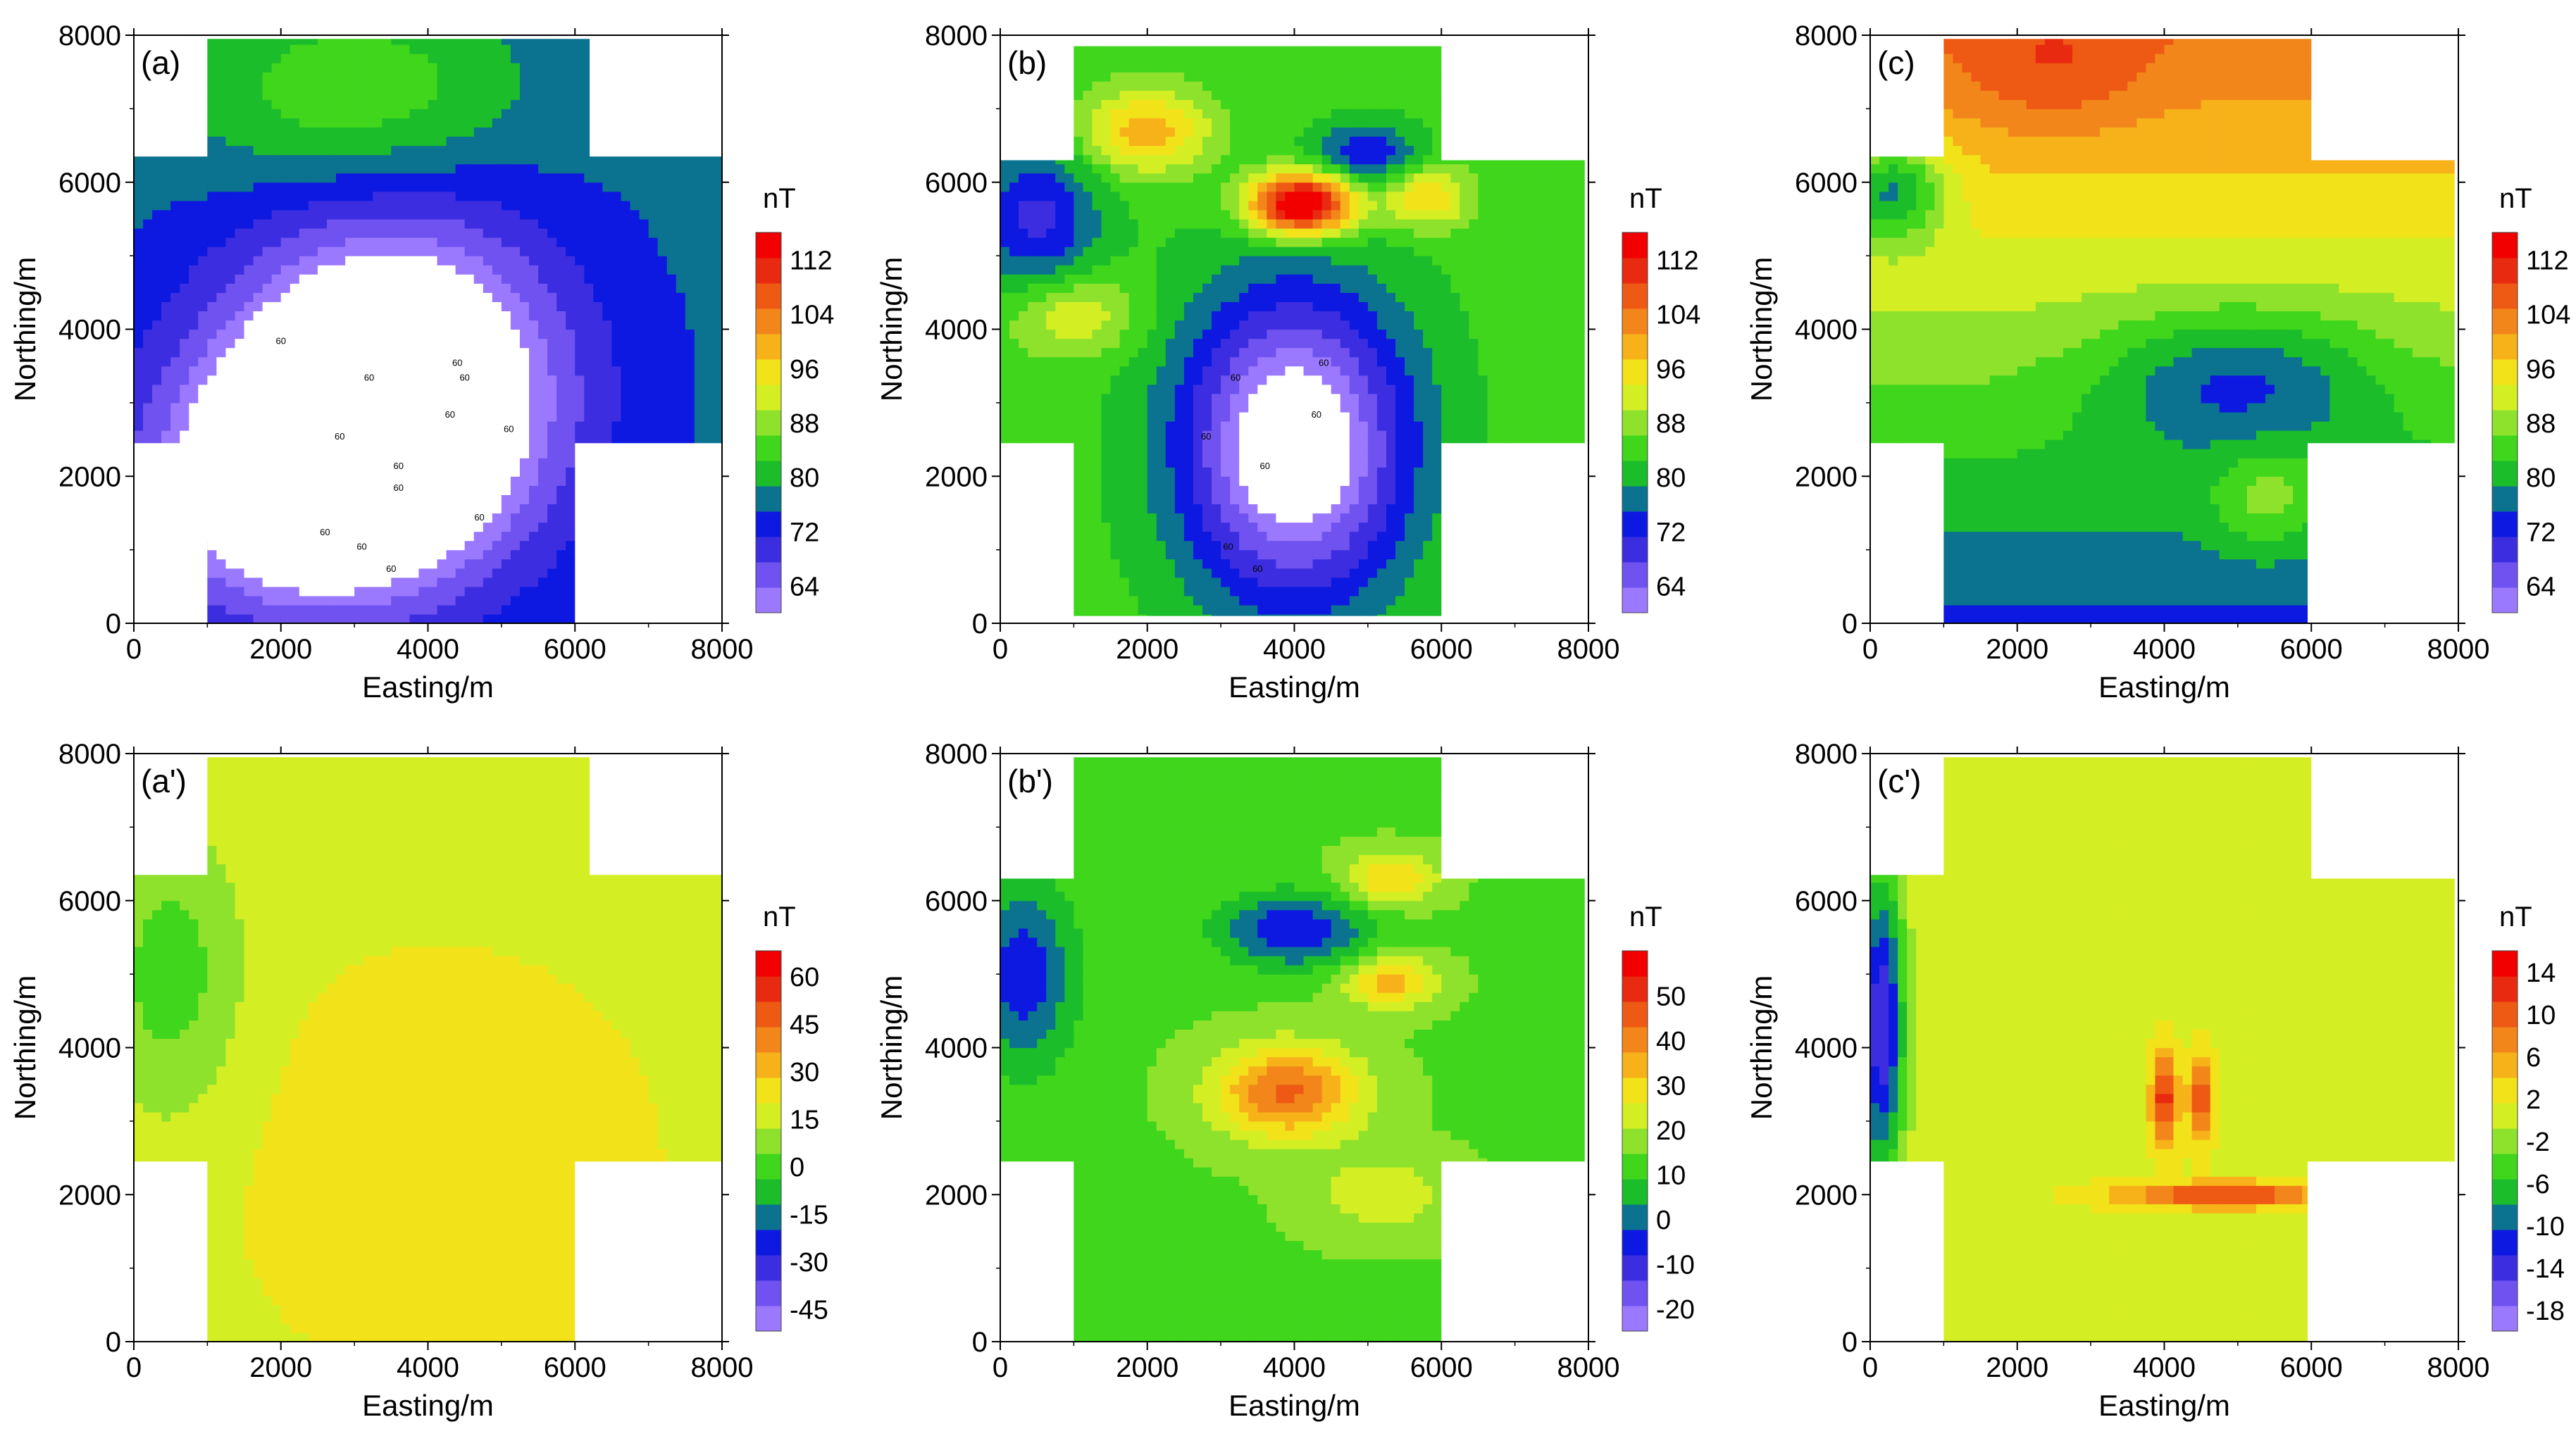  Describe the element at coordinates (339, 437) in the screenshot. I see `contour-label: 60` at that location.